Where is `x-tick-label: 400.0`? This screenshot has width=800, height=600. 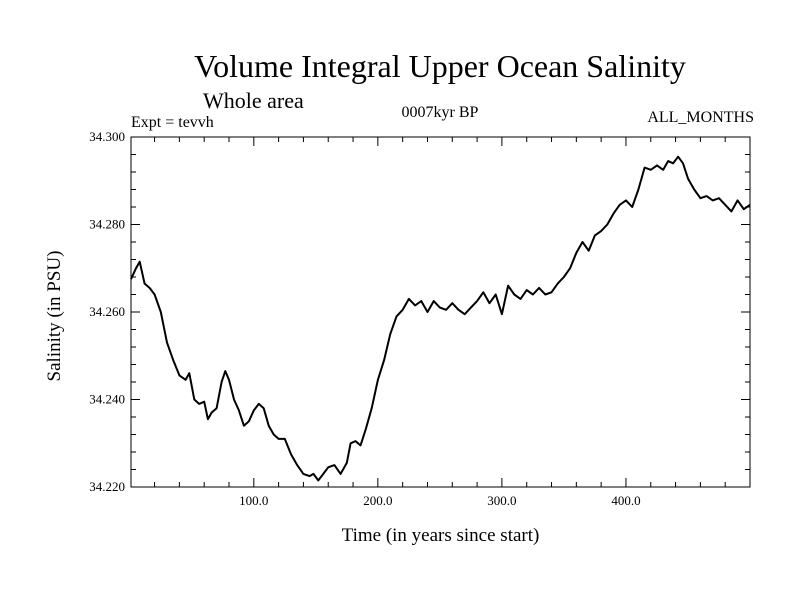 x-tick-label: 400.0 is located at coordinates (625, 500).